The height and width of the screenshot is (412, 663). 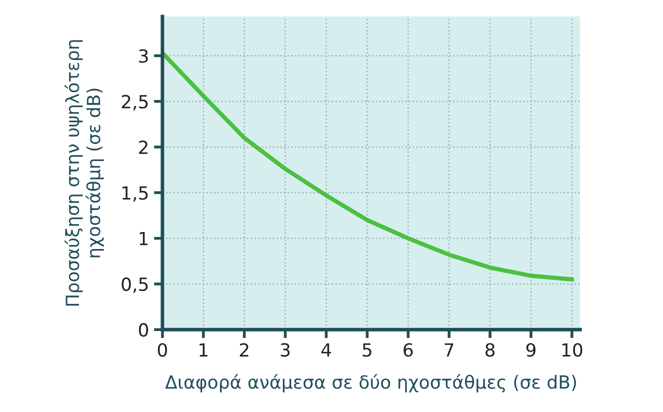 I want to click on x-tick-label: 2, so click(x=244, y=350).